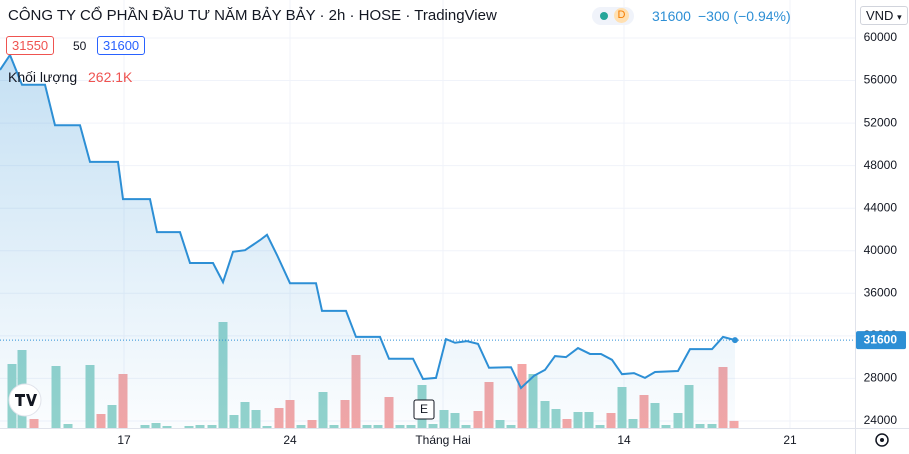 Image resolution: width=909 pixels, height=454 pixels. I want to click on settings-icon, so click(882, 440).